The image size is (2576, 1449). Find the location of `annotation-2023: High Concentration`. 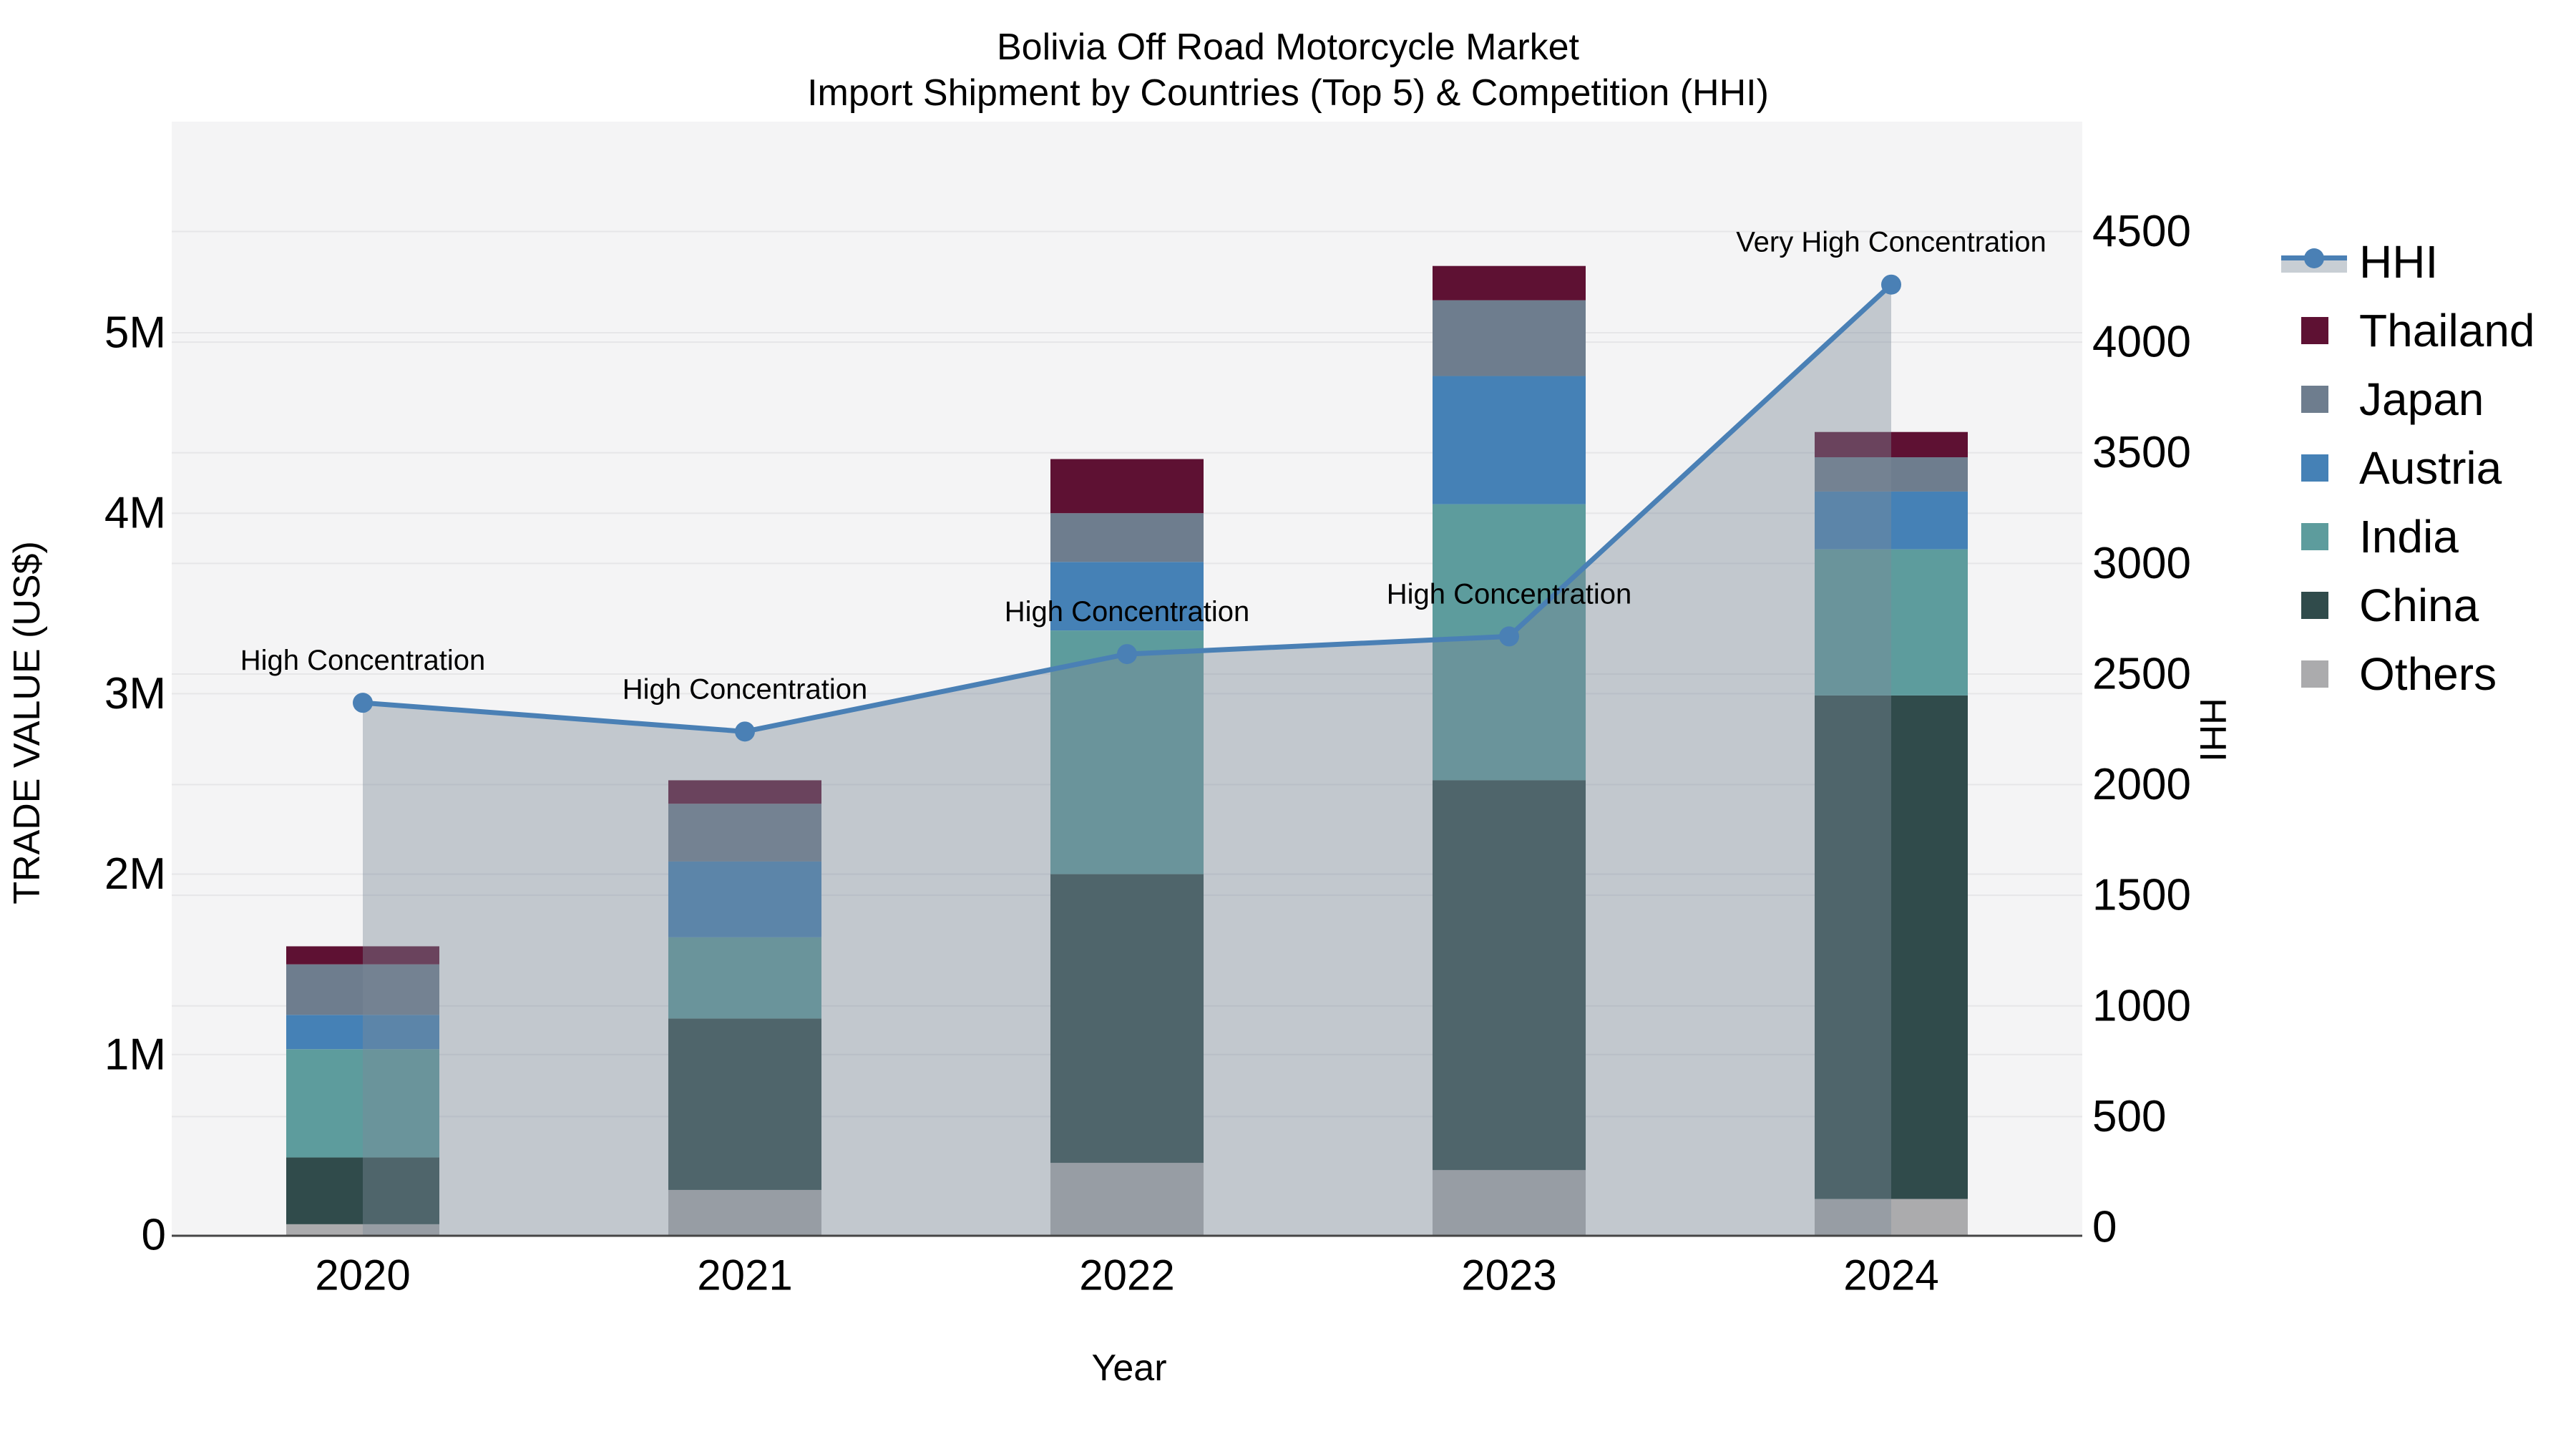

annotation-2023: High Concentration is located at coordinates (1509, 594).